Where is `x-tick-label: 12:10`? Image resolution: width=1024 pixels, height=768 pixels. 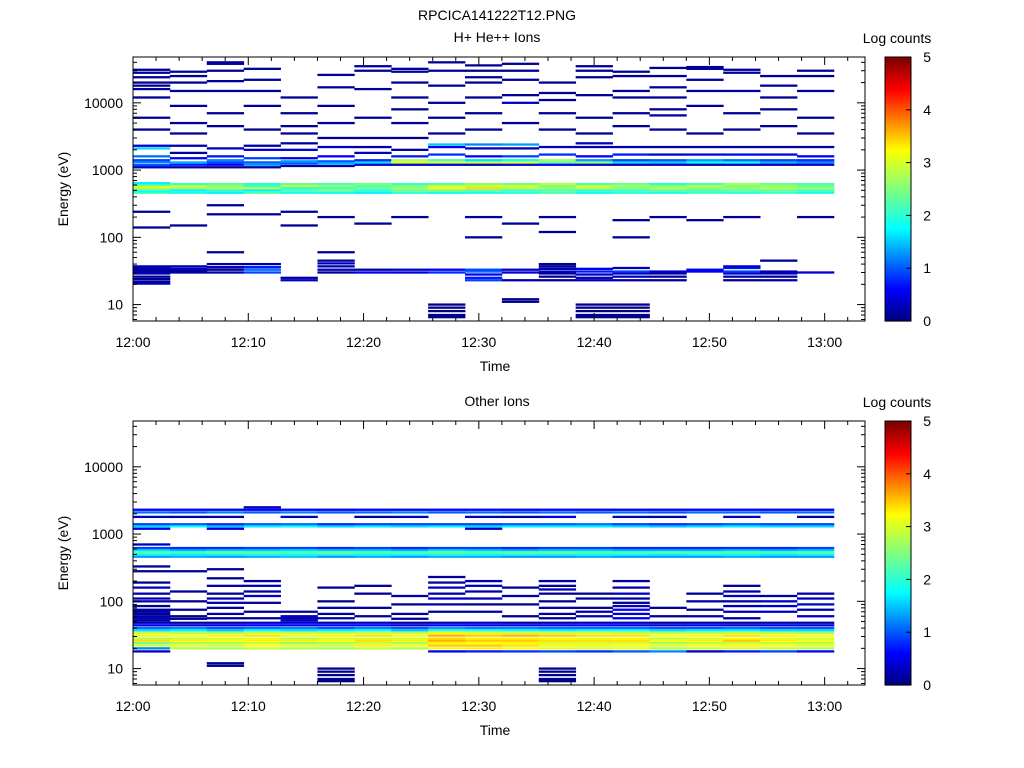
x-tick-label: 12:10 is located at coordinates (248, 342).